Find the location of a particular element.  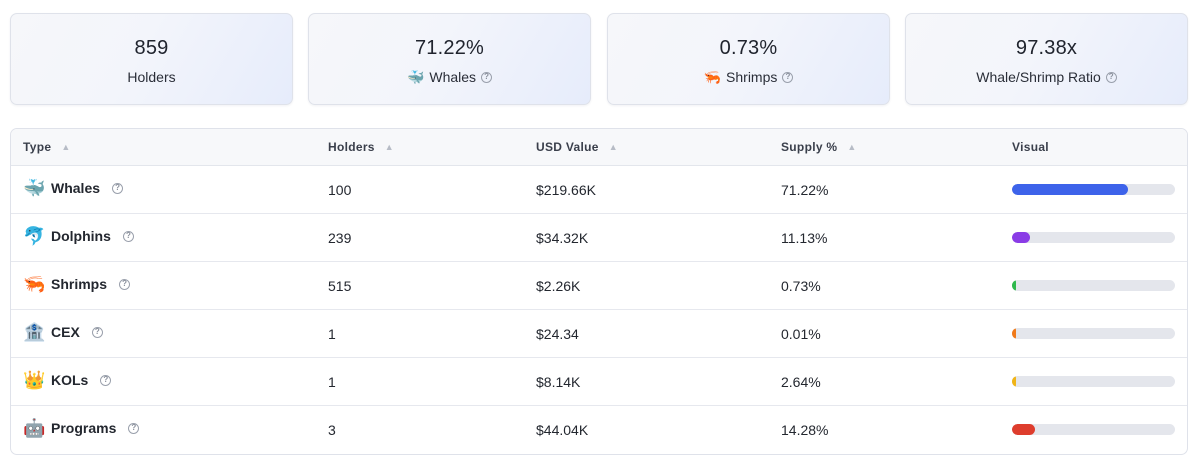

supply-cell: 14.28% is located at coordinates (805, 430).